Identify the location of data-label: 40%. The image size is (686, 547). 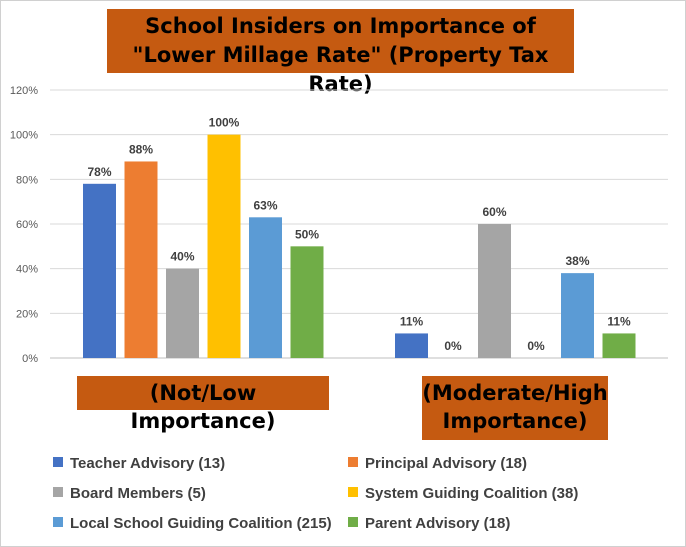
(182, 257).